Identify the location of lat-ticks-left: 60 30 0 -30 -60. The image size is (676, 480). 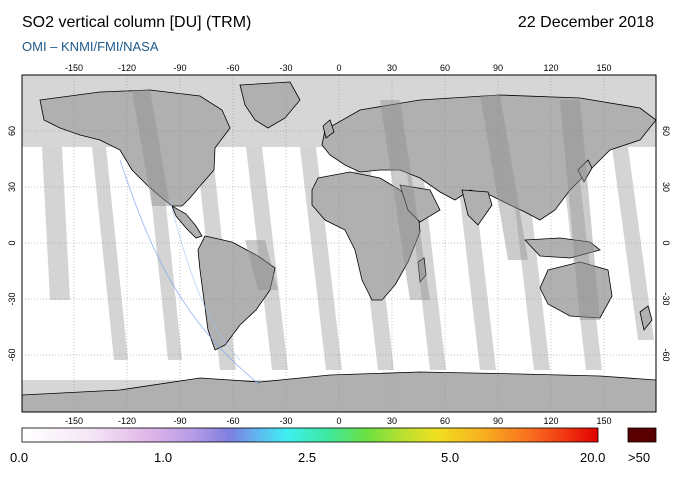
(12, 244).